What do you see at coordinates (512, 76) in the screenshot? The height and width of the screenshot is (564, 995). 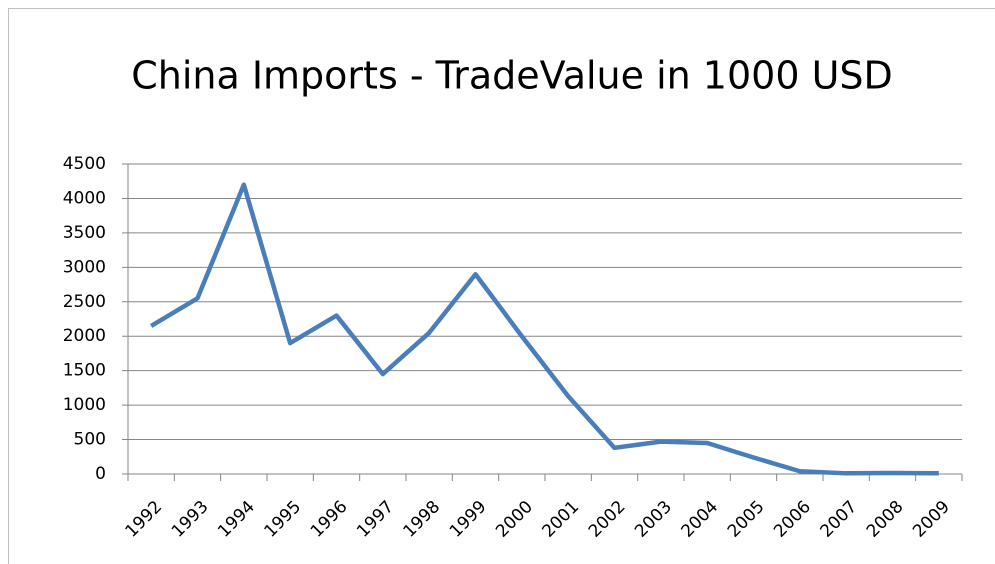 I see `chart-title: China Imports - TradeValue in 1000 USD` at bounding box center [512, 76].